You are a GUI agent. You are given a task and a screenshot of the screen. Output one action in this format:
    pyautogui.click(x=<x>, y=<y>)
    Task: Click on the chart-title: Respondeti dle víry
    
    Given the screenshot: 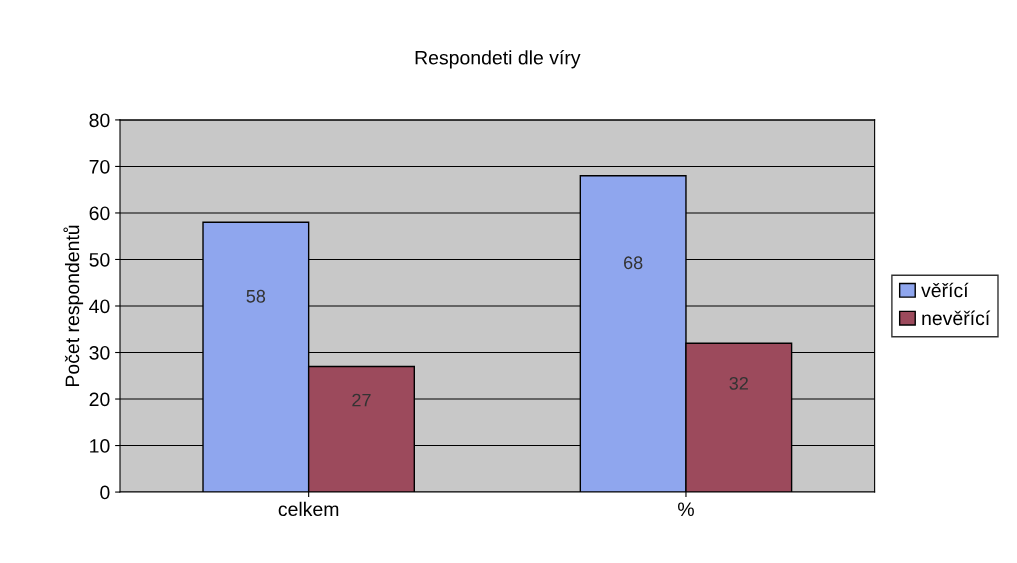 What is the action you would take?
    pyautogui.click(x=498, y=59)
    